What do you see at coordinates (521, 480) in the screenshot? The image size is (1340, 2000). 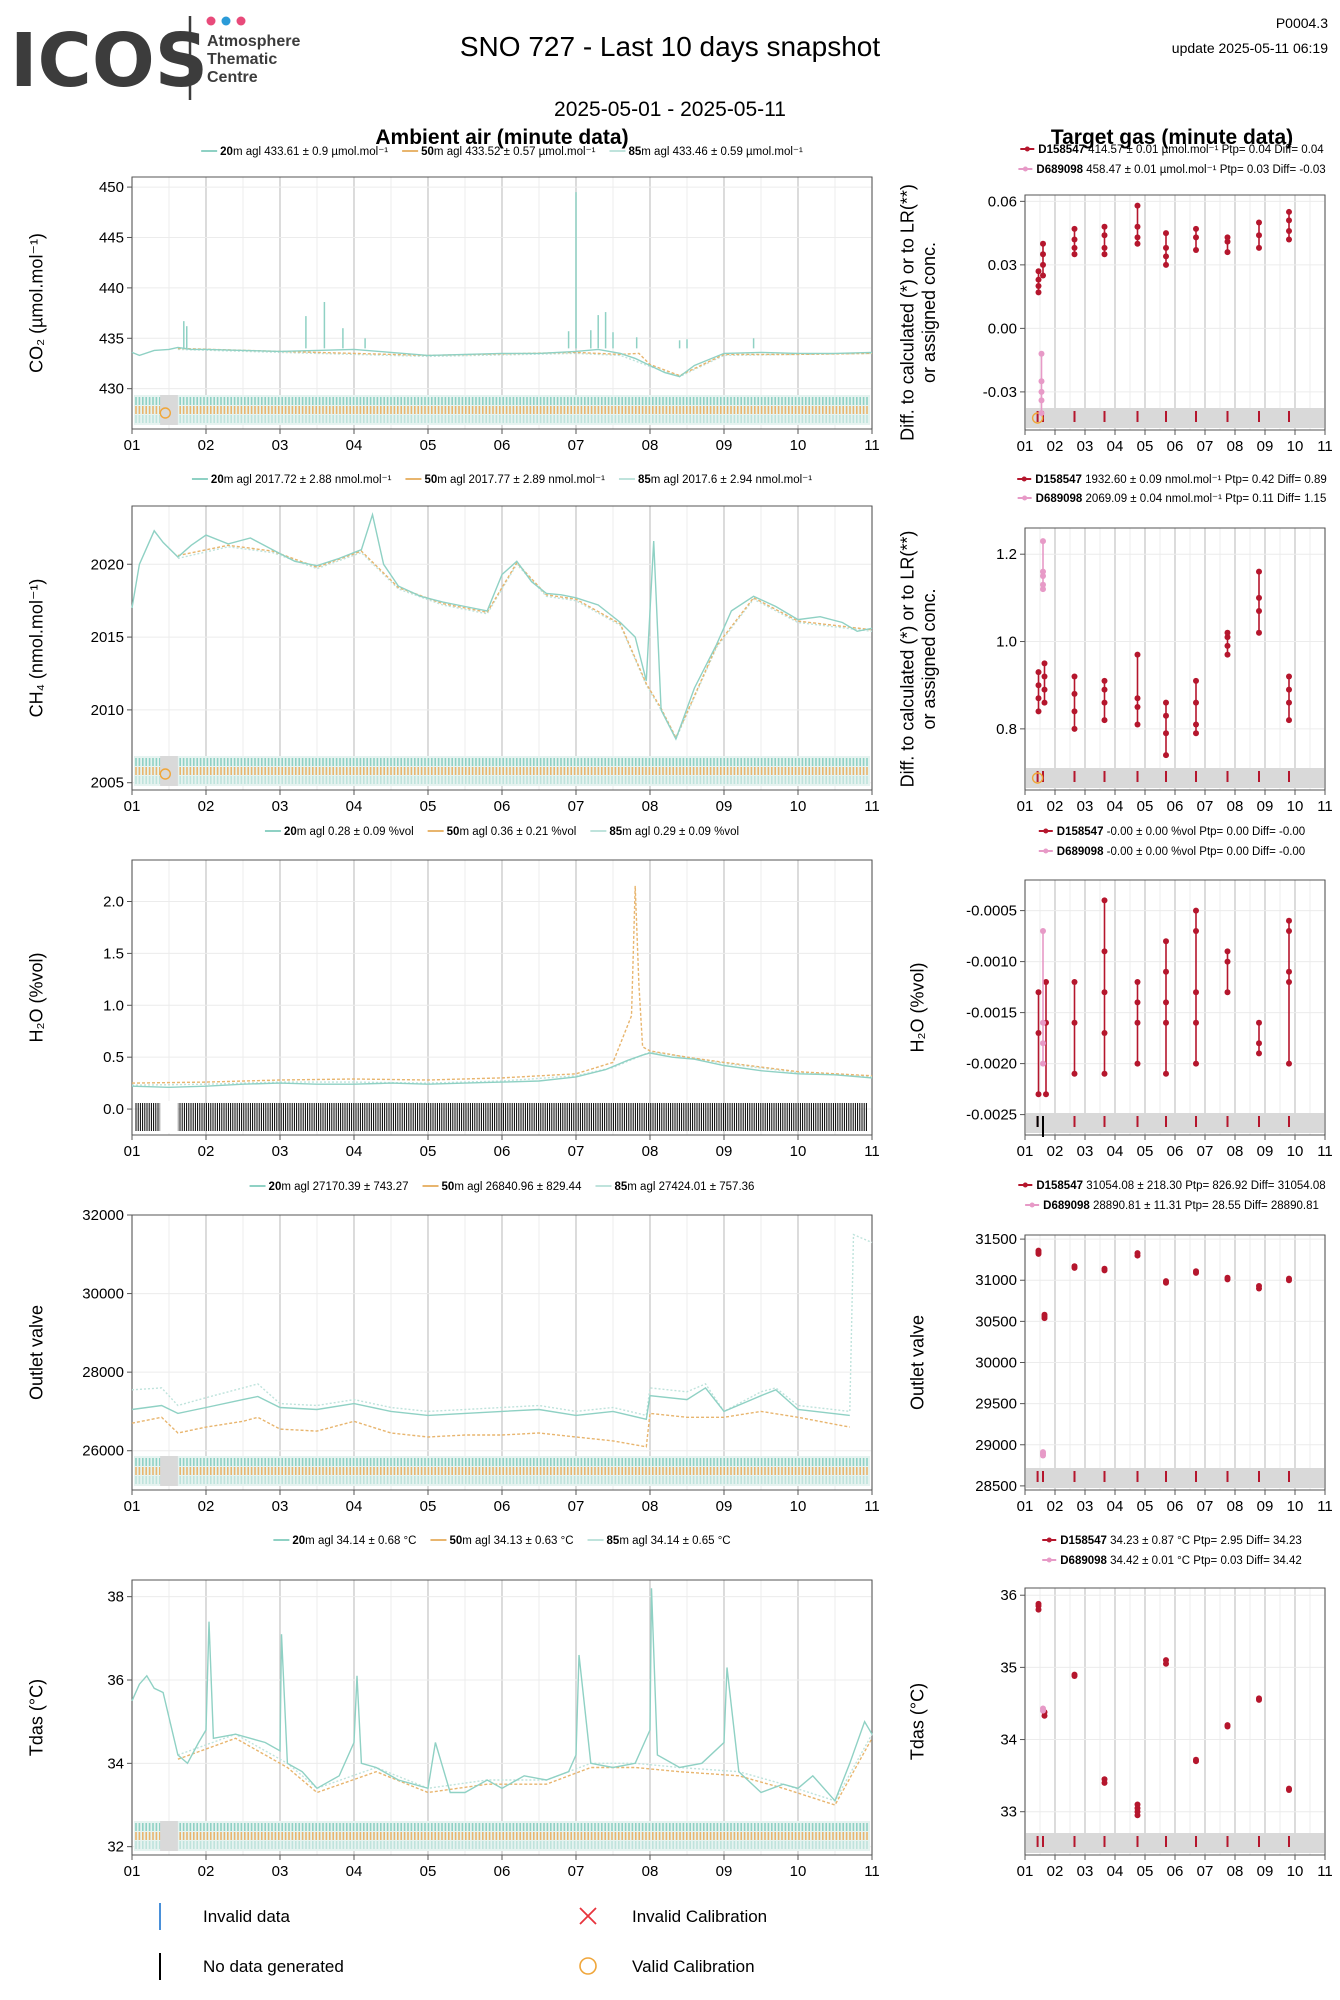 I see `legend-text: m agl 2017.77 ± 2.89 nmol.mol⁻¹` at bounding box center [521, 480].